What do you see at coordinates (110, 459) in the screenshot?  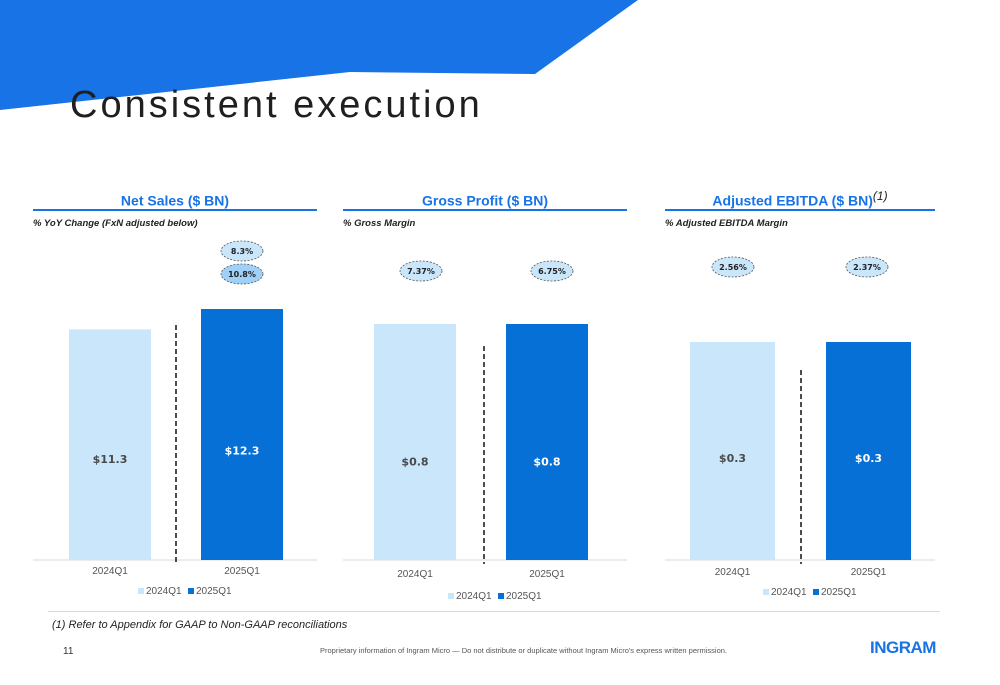 I see `bar-value-label: $11.3` at bounding box center [110, 459].